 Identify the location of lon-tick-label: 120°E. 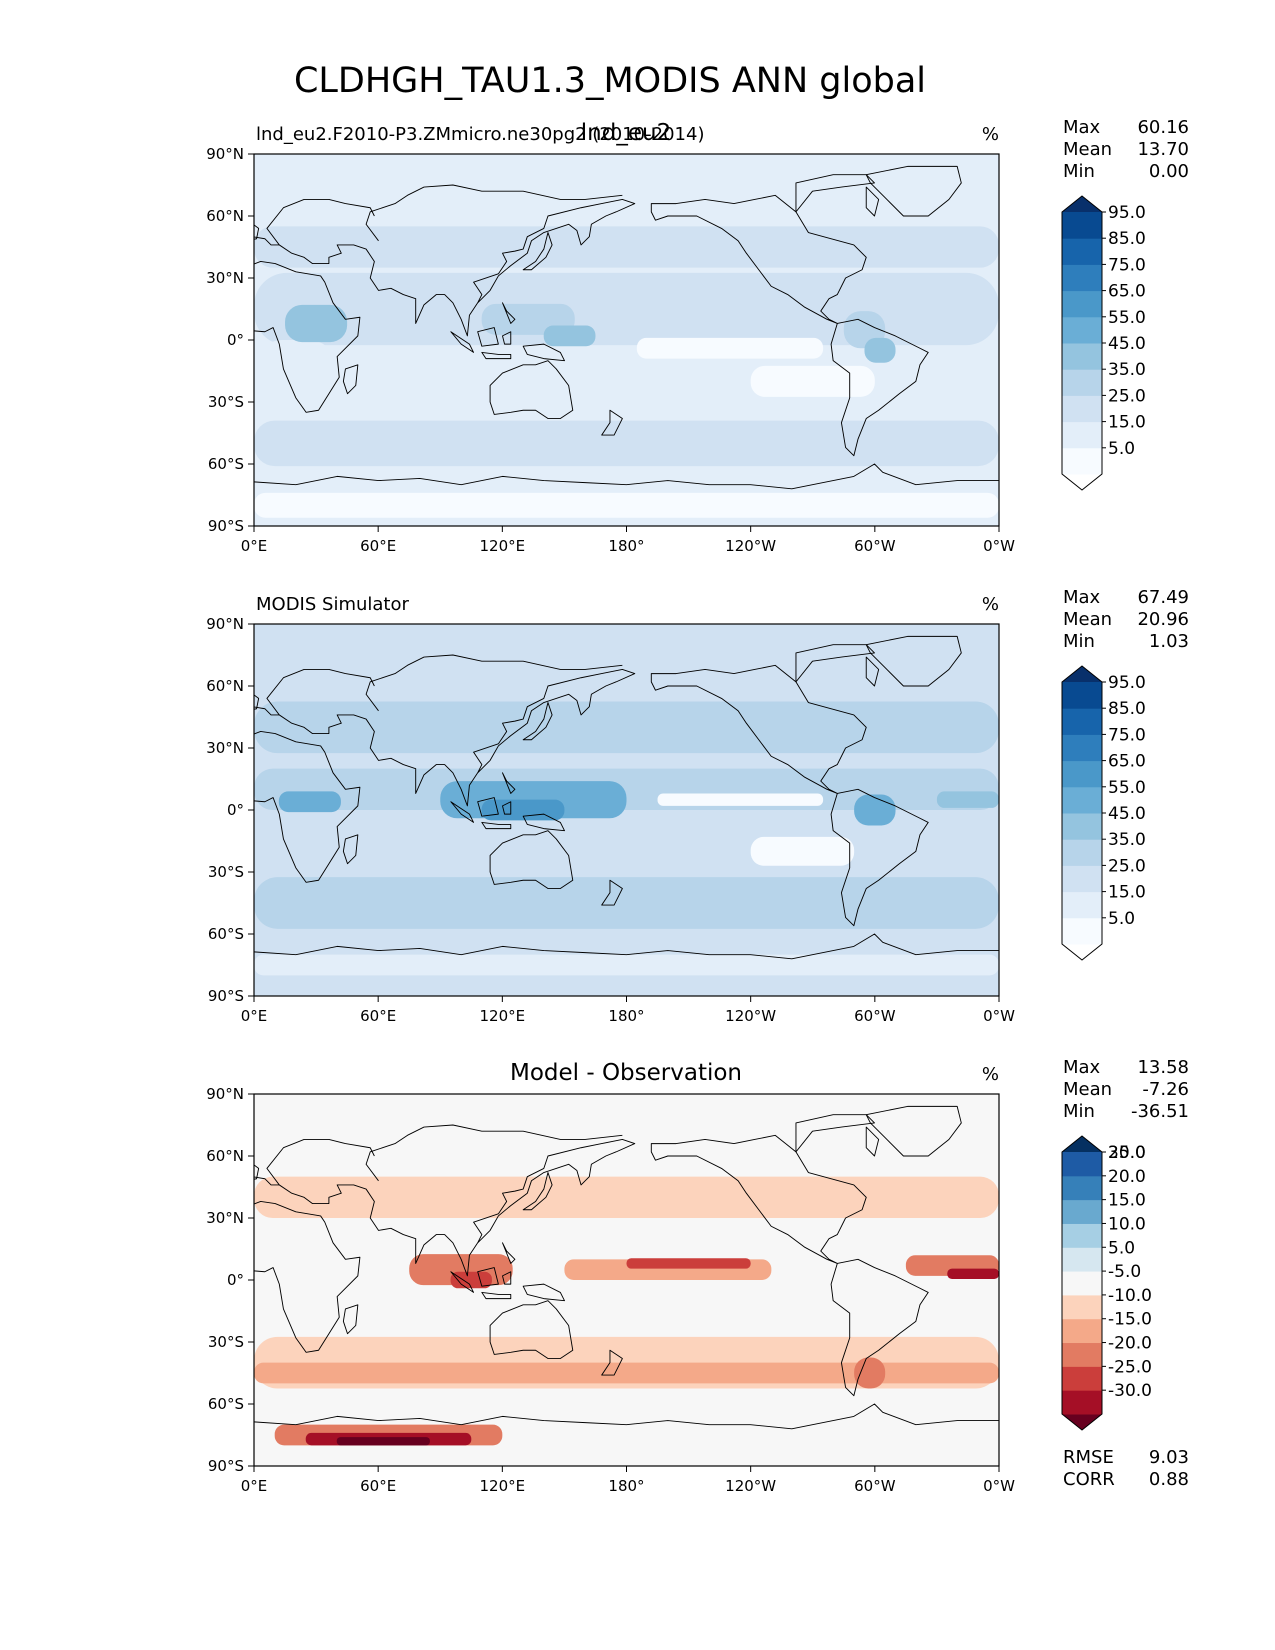
(503, 546).